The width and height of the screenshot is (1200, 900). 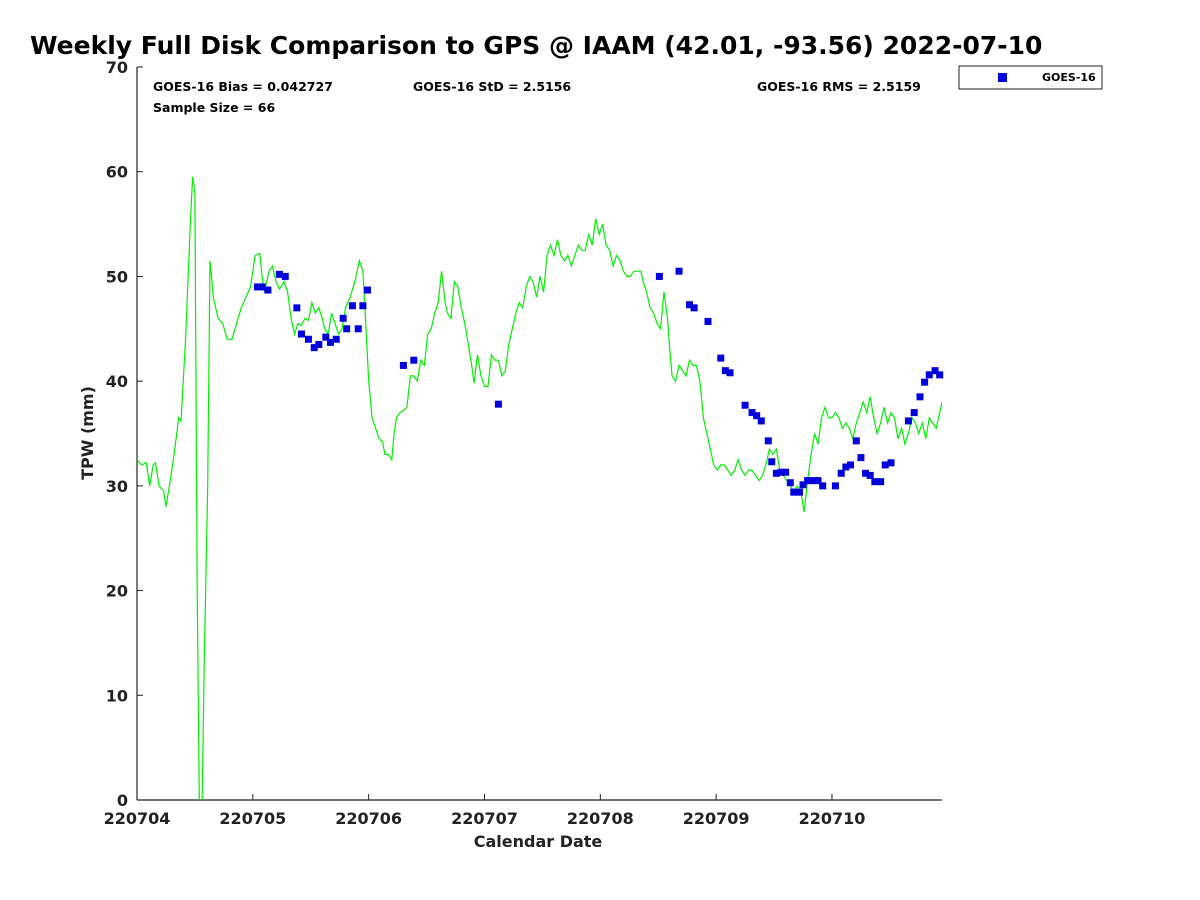 I want to click on legend: GOES-16, so click(x=1030, y=77).